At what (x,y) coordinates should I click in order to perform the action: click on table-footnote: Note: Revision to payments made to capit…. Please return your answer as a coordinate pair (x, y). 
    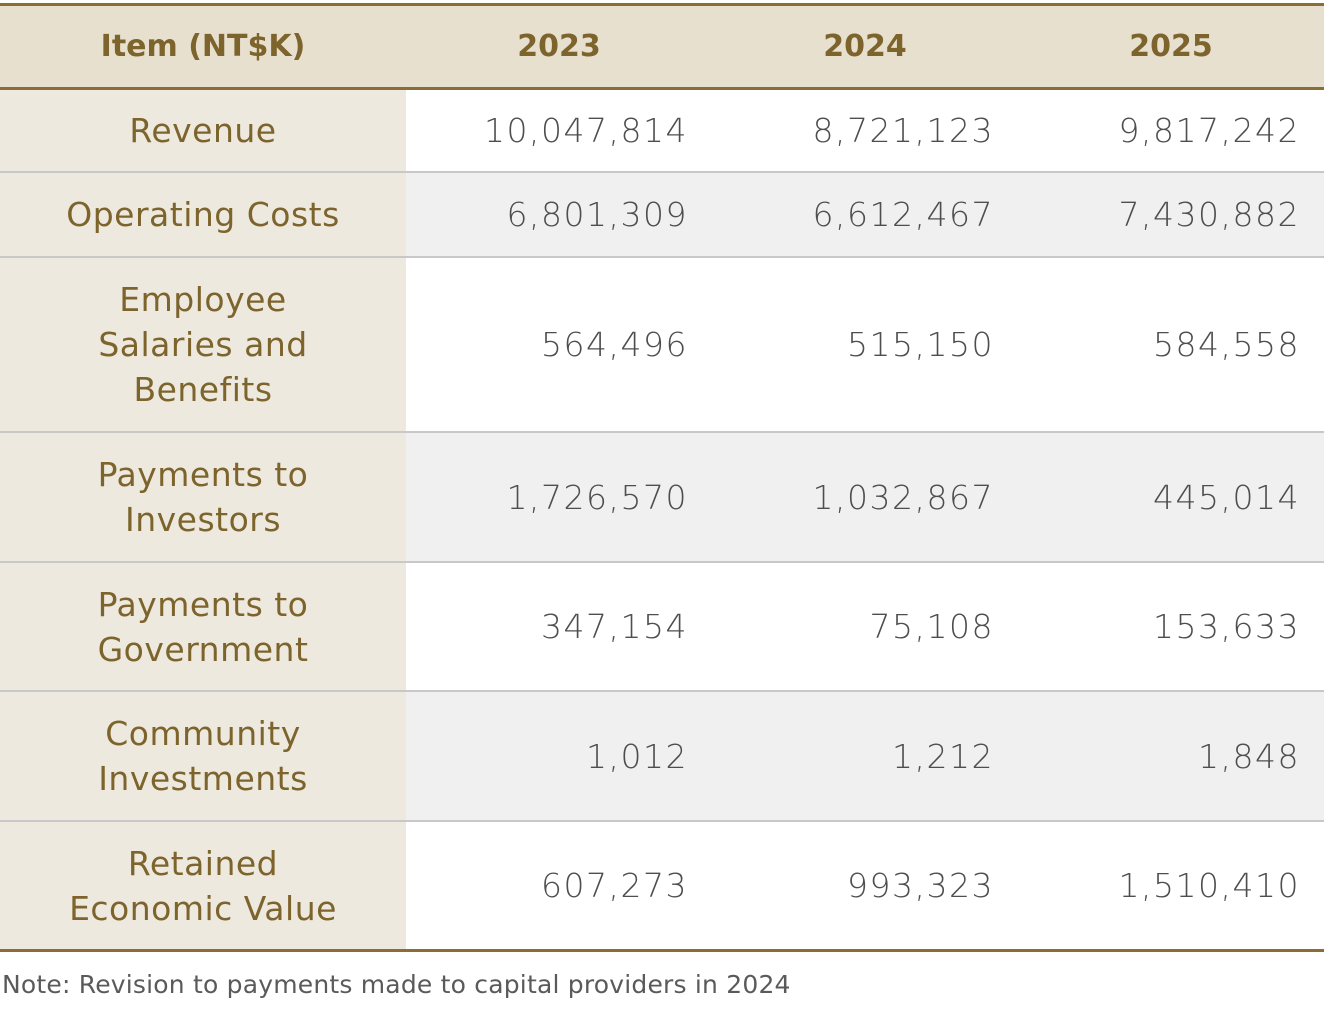
    Looking at the image, I should click on (396, 984).